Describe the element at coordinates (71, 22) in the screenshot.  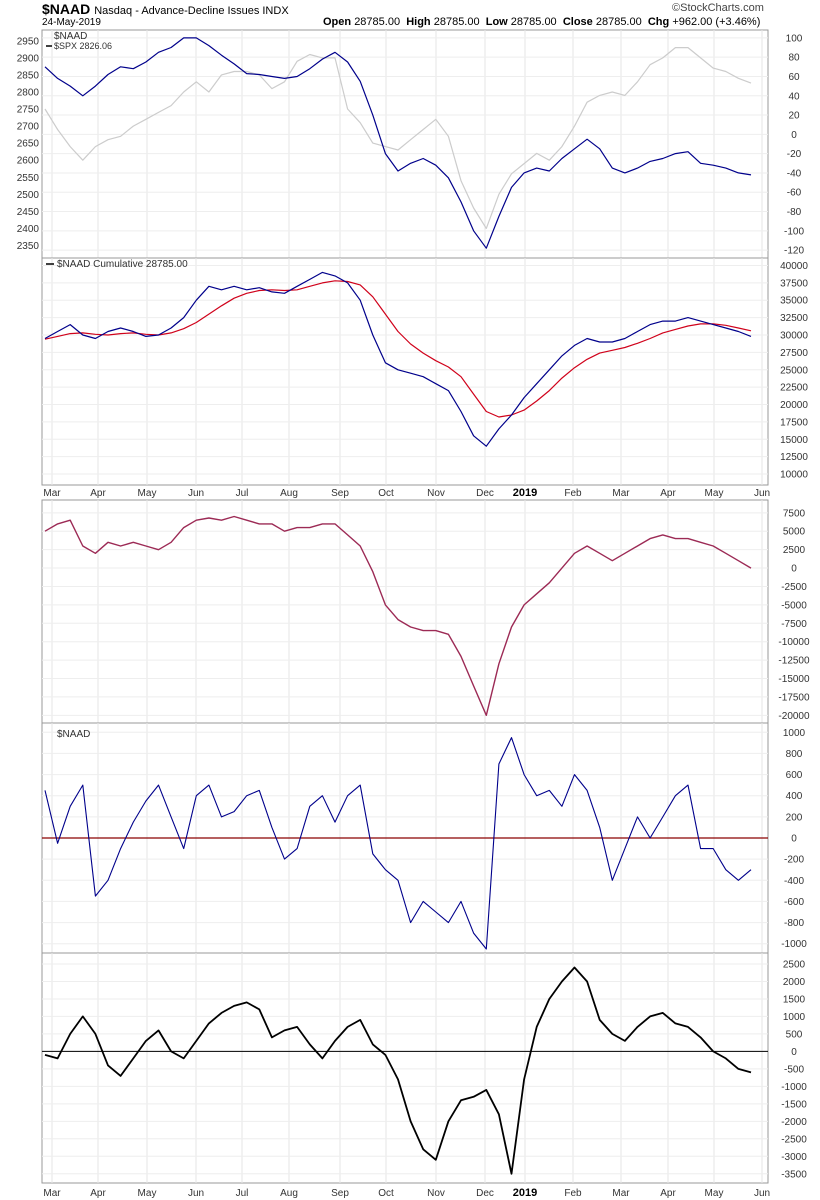
I see `chart-date: 24-May-2019` at that location.